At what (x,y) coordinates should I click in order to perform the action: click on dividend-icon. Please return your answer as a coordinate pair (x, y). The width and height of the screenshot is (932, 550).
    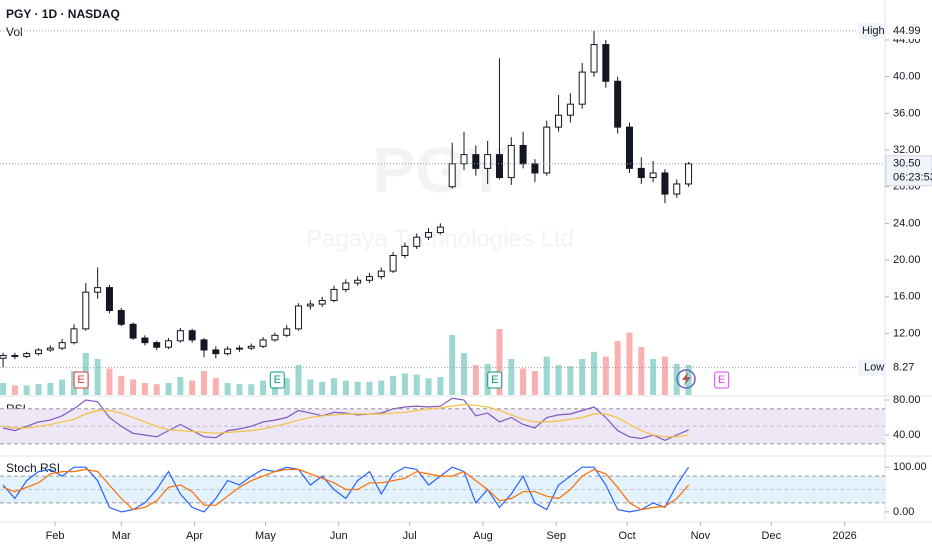
    Looking at the image, I should click on (686, 379).